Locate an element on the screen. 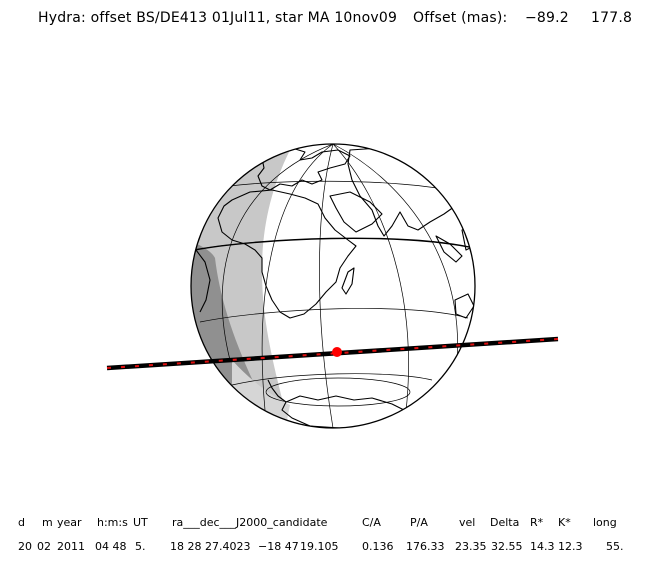 This screenshot has width=645, height=572. equator-line is located at coordinates (334, 244).